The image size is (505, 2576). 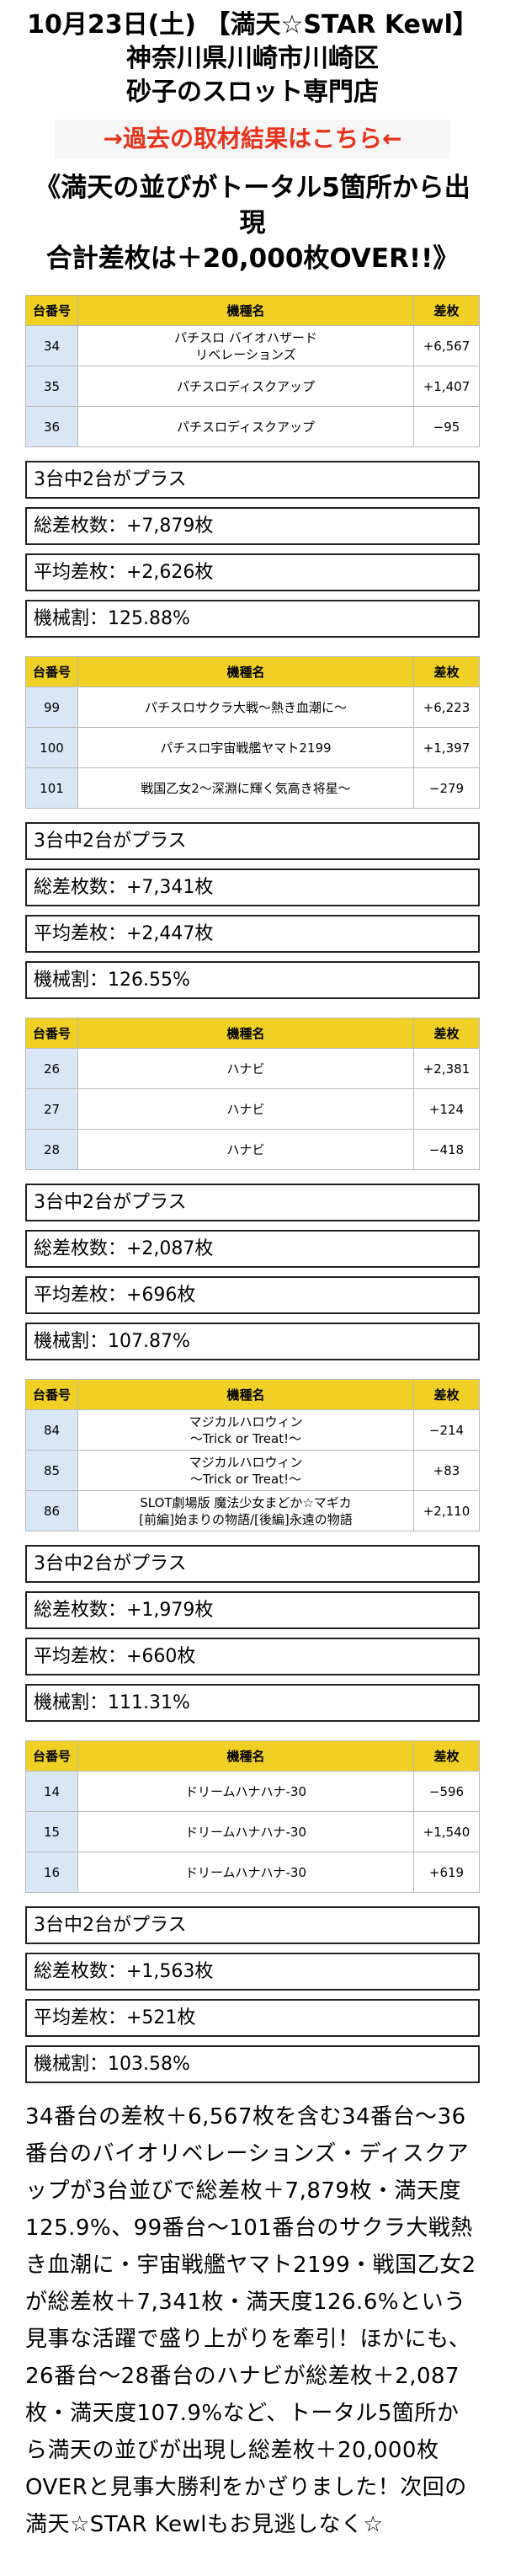 I want to click on payout-rate-stat: 機械割：103.58%, so click(x=252, y=2064).